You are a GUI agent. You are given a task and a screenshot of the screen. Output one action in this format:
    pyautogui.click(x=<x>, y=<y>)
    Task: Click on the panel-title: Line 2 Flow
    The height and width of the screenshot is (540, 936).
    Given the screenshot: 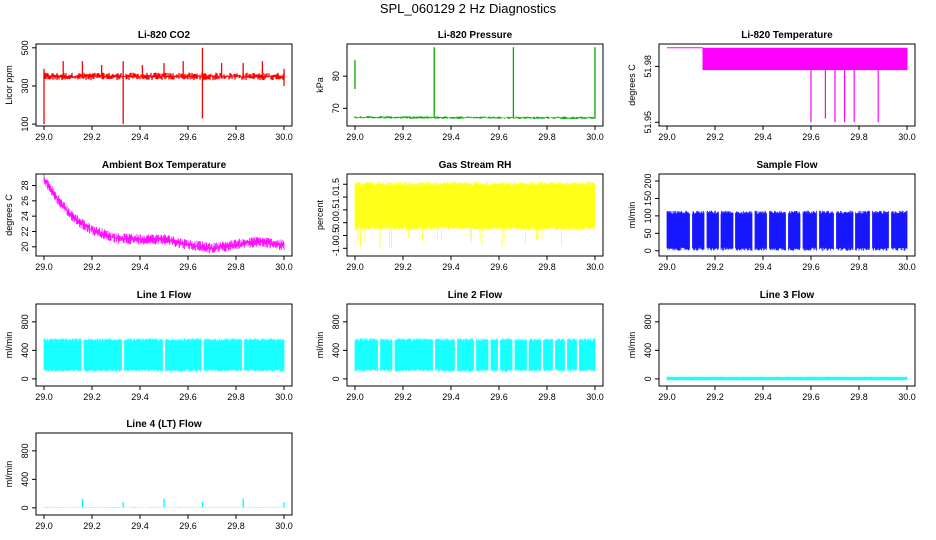 What is the action you would take?
    pyautogui.click(x=475, y=295)
    